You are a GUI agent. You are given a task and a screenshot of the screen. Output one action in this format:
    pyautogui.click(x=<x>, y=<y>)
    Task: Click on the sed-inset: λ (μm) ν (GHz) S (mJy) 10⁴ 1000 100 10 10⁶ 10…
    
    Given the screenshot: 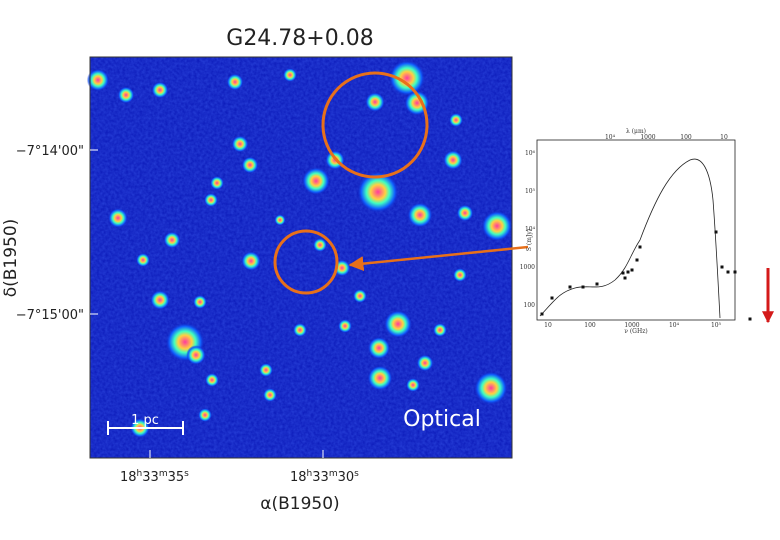 What is the action you would take?
    pyautogui.click(x=636, y=231)
    